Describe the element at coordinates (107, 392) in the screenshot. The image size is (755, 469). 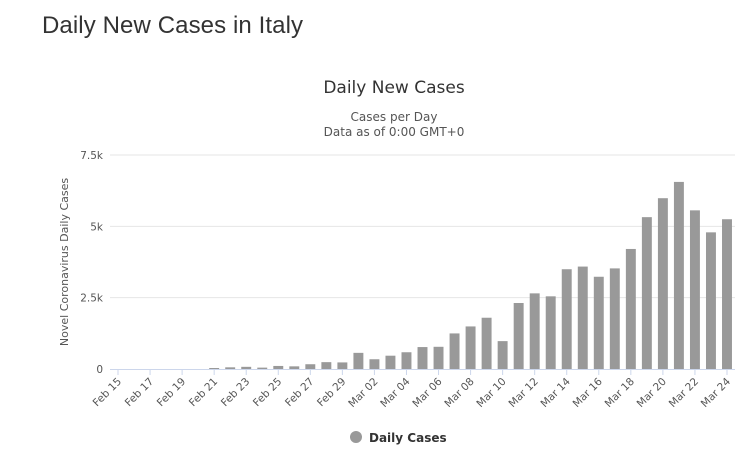
I see `x-tick-label: Feb 15` at that location.